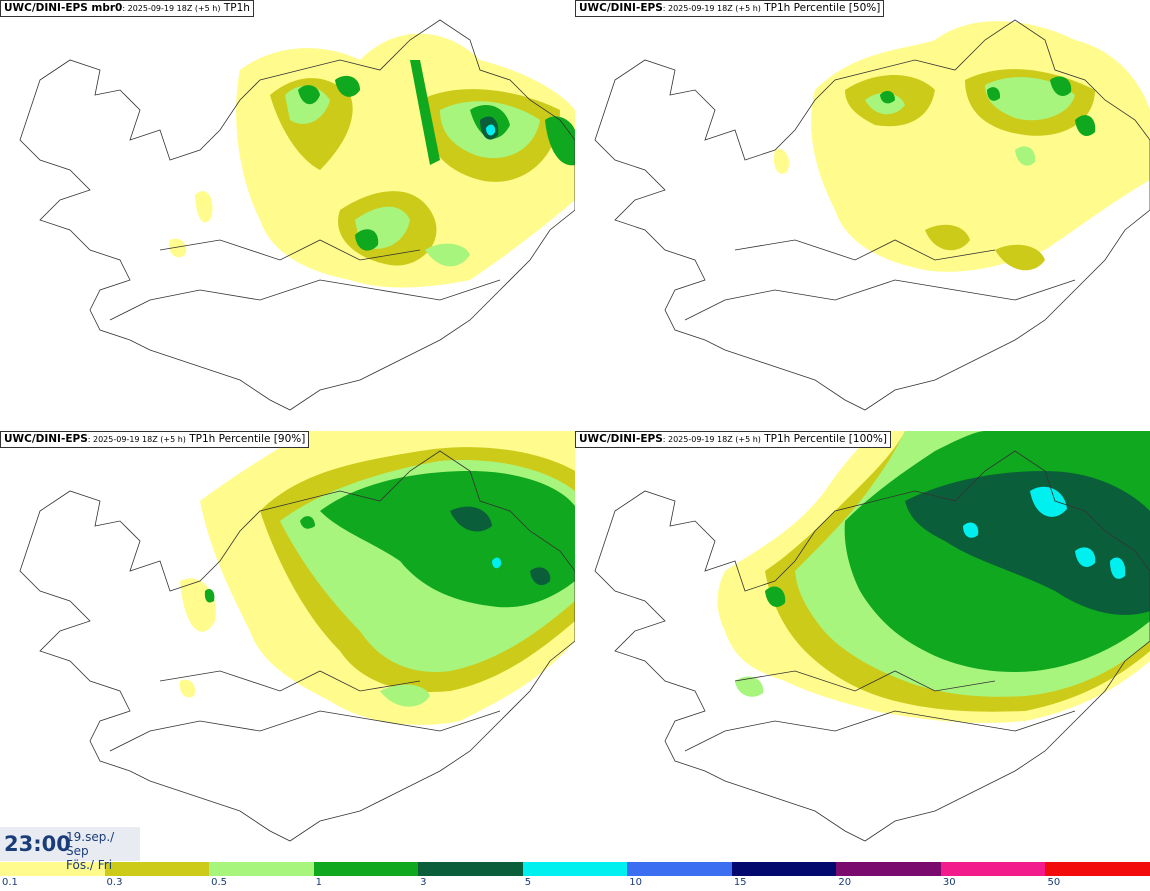 This screenshot has height=891, width=1150. I want to click on valid-time: 23:00, so click(37, 844).